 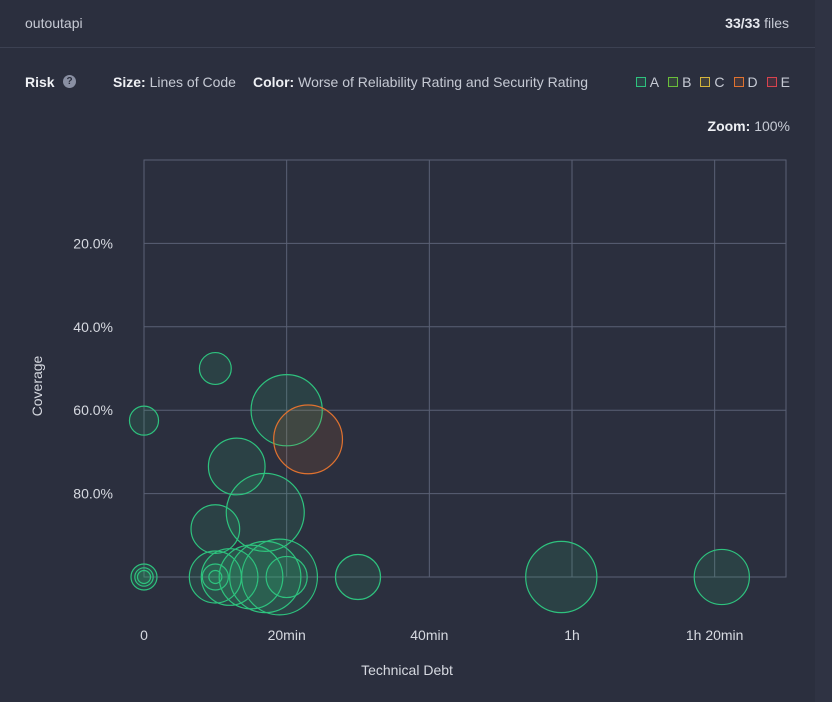 I want to click on zoom-indicator: Zoom: 100%, so click(x=749, y=126).